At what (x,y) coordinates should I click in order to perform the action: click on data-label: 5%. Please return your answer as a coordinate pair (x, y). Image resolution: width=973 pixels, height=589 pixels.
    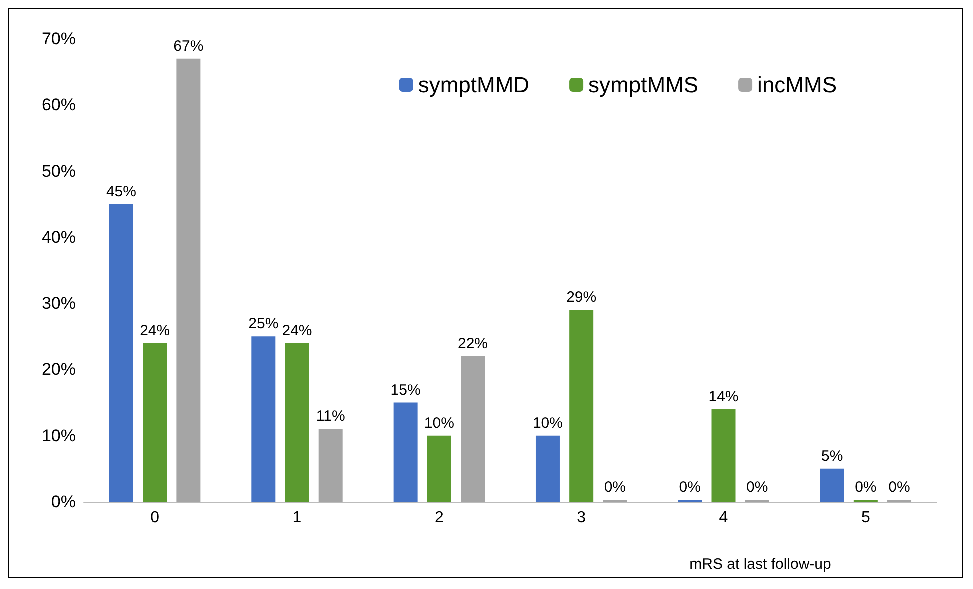
    Looking at the image, I should click on (832, 456).